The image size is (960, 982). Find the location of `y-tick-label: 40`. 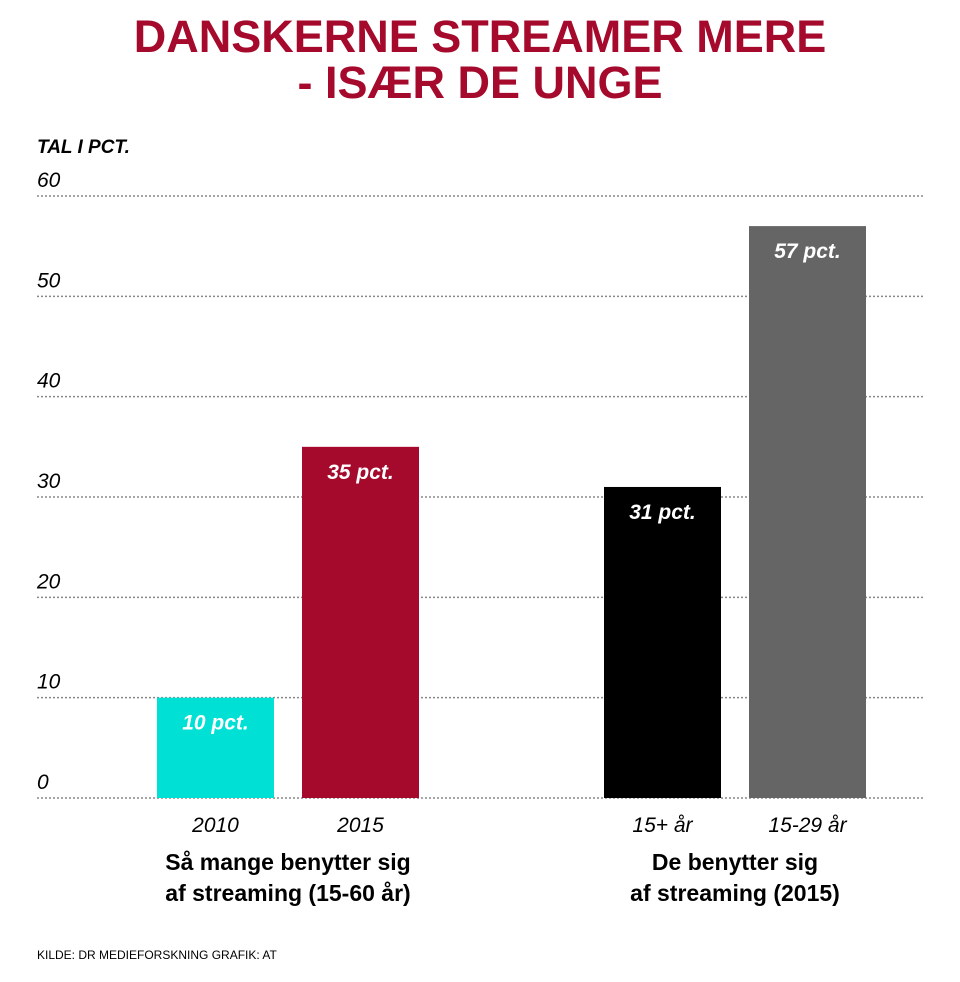

y-tick-label: 40 is located at coordinates (49, 381).